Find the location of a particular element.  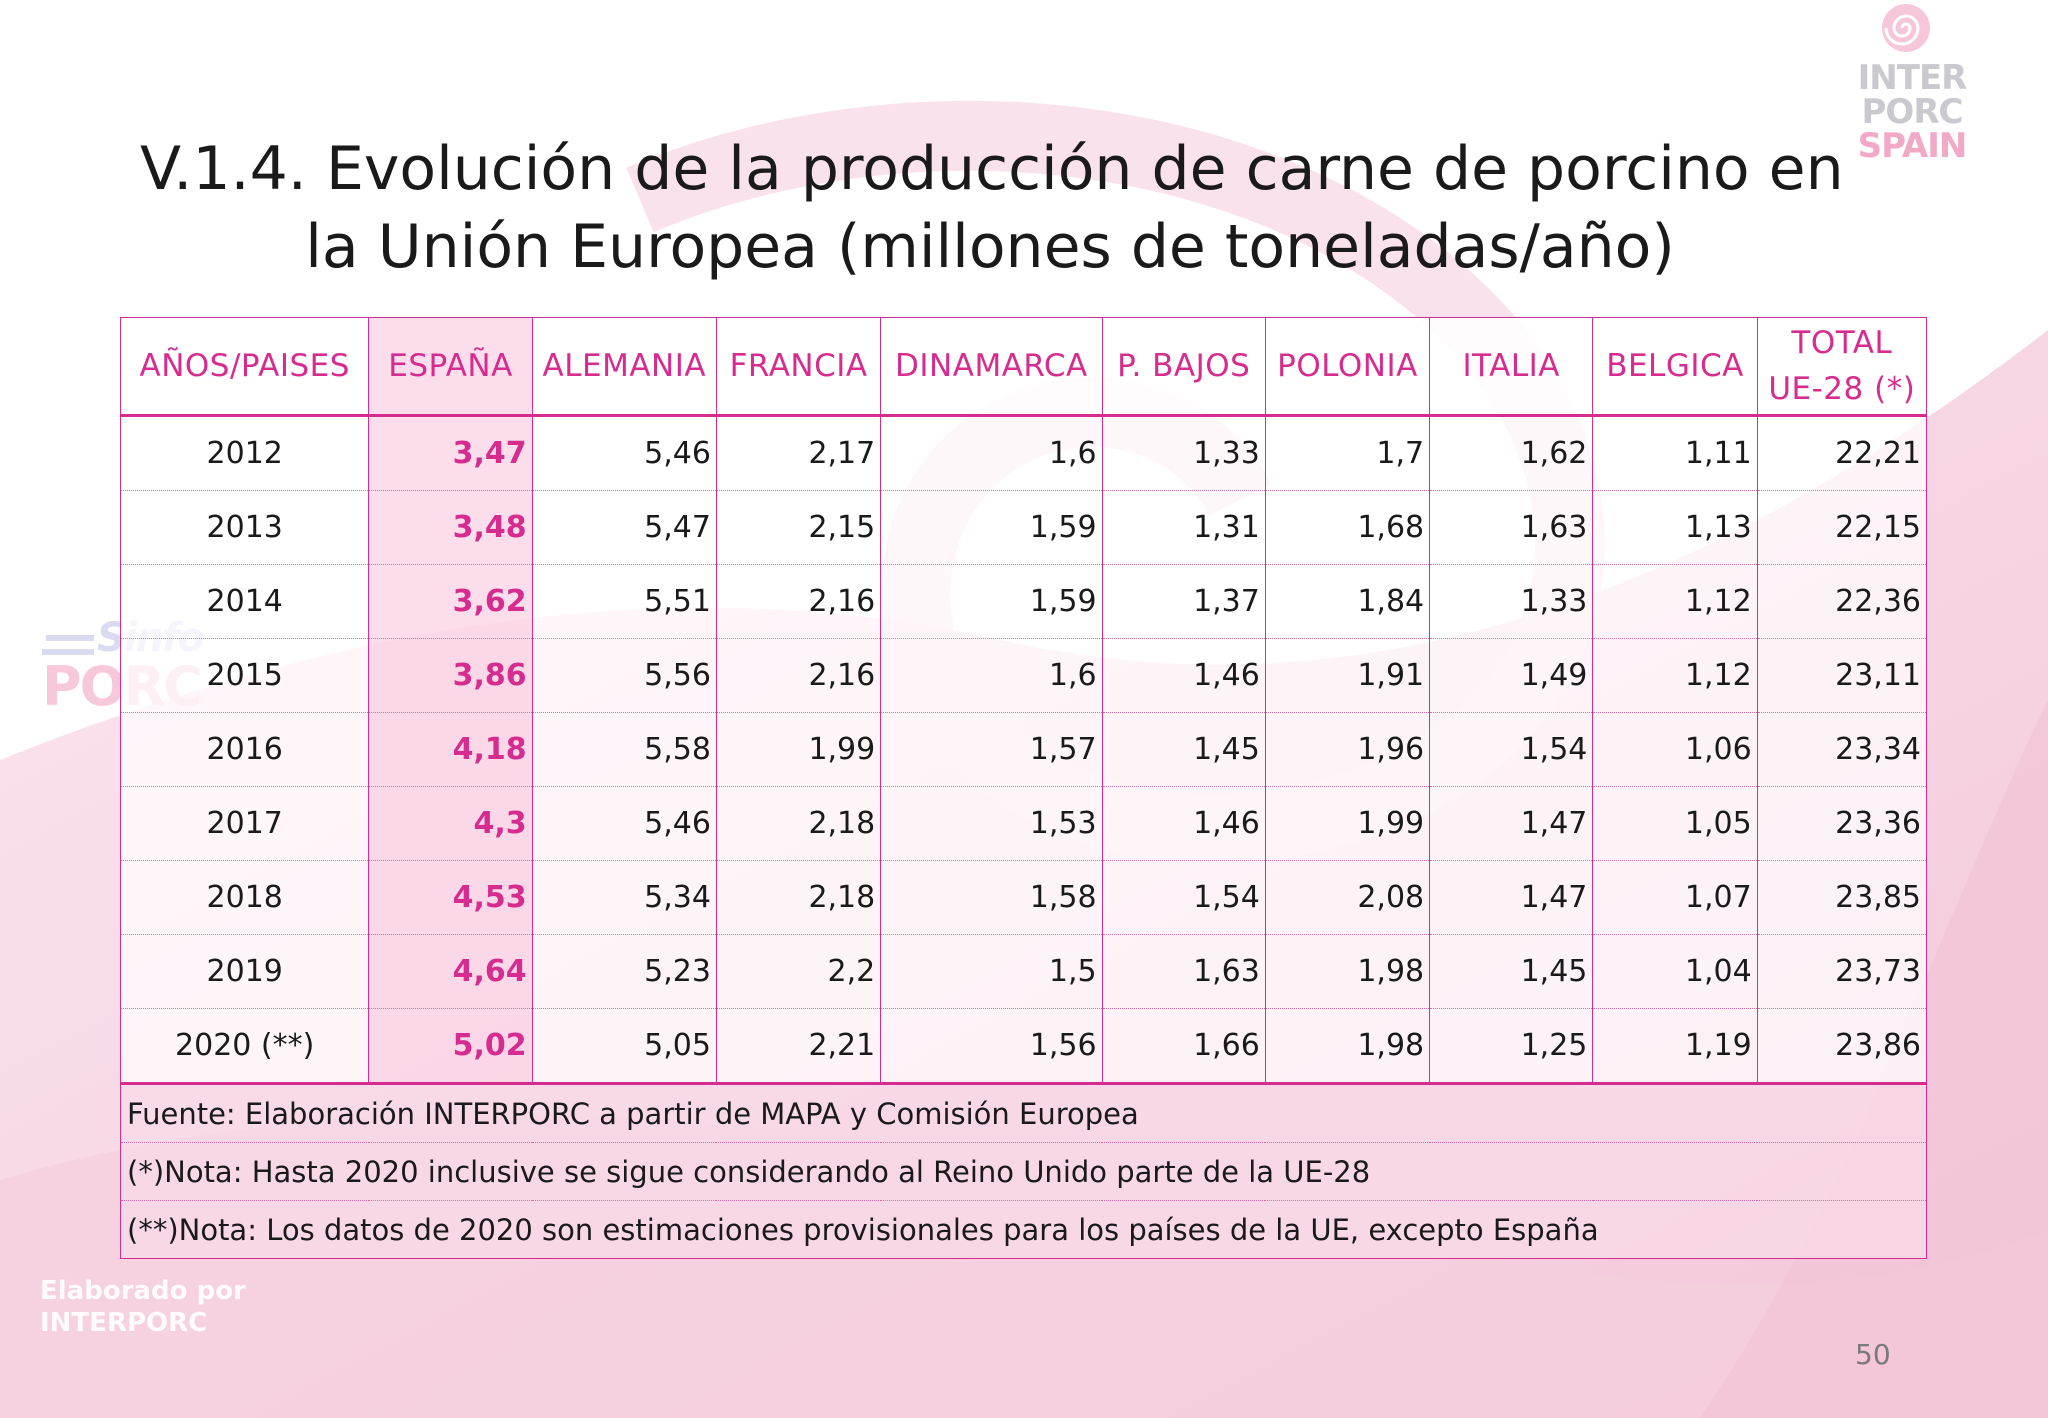

value-cell: 5,34 is located at coordinates (624, 897).